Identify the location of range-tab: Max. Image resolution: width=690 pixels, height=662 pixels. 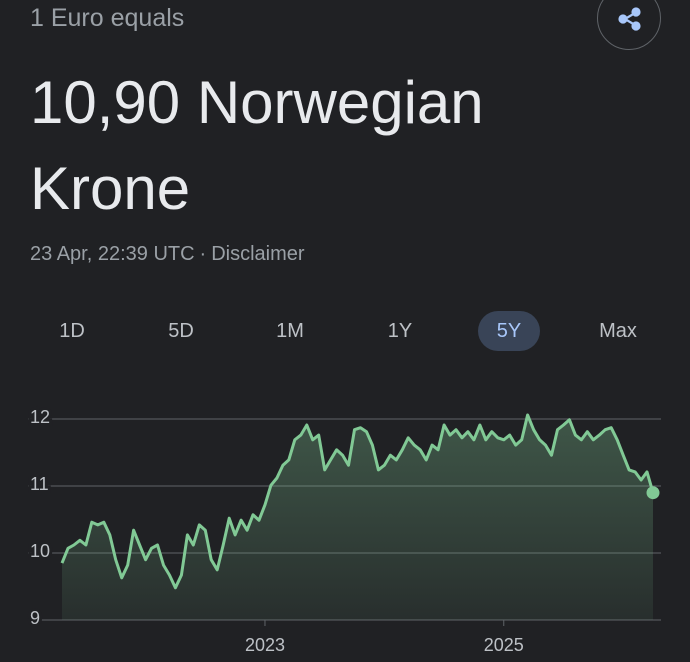
(618, 331).